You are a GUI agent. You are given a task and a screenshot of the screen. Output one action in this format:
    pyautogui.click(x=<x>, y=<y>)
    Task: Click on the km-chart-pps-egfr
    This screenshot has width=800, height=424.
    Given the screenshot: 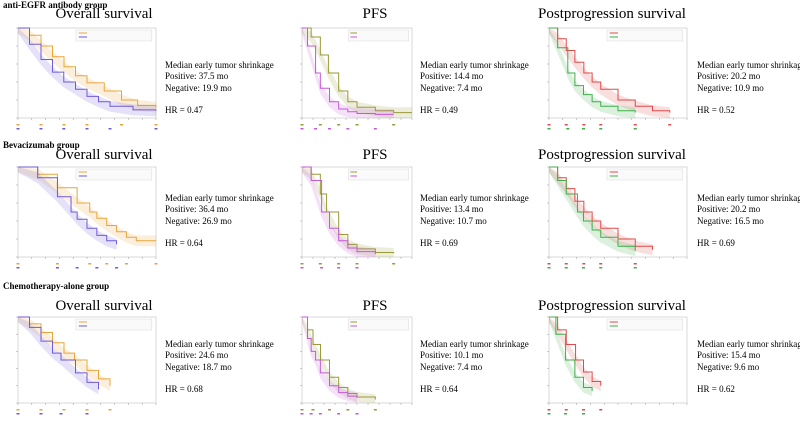 What is the action you would take?
    pyautogui.click(x=613, y=80)
    